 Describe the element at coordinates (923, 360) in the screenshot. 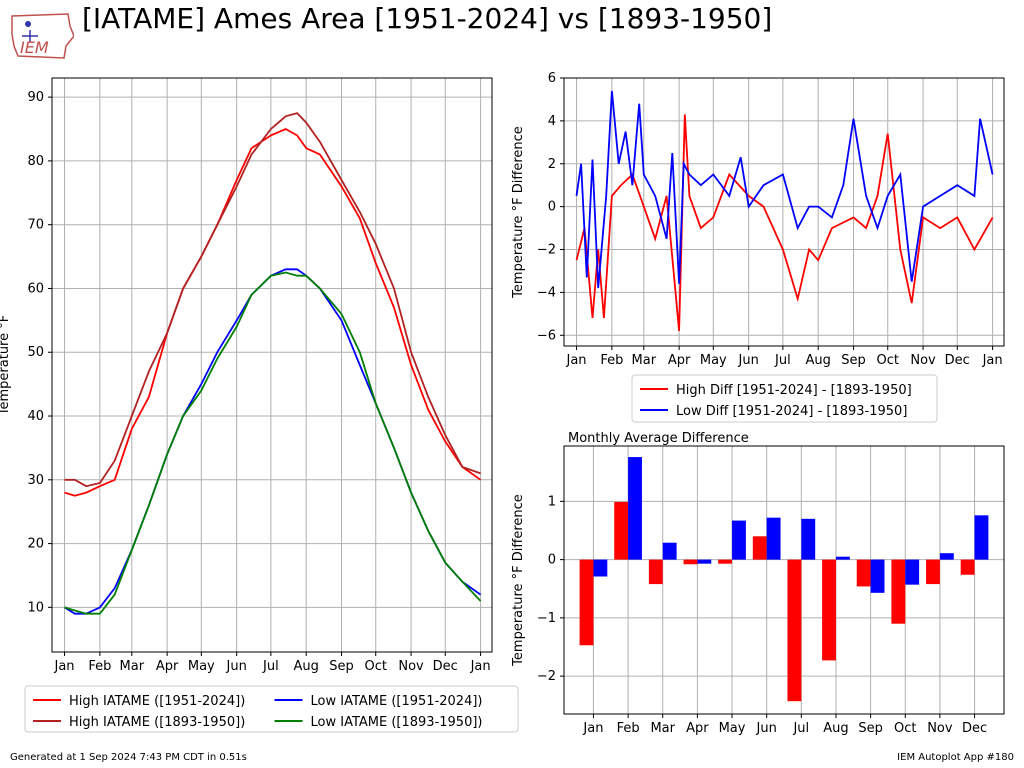

I see `daily_difference-xtick-label: Nov` at that location.